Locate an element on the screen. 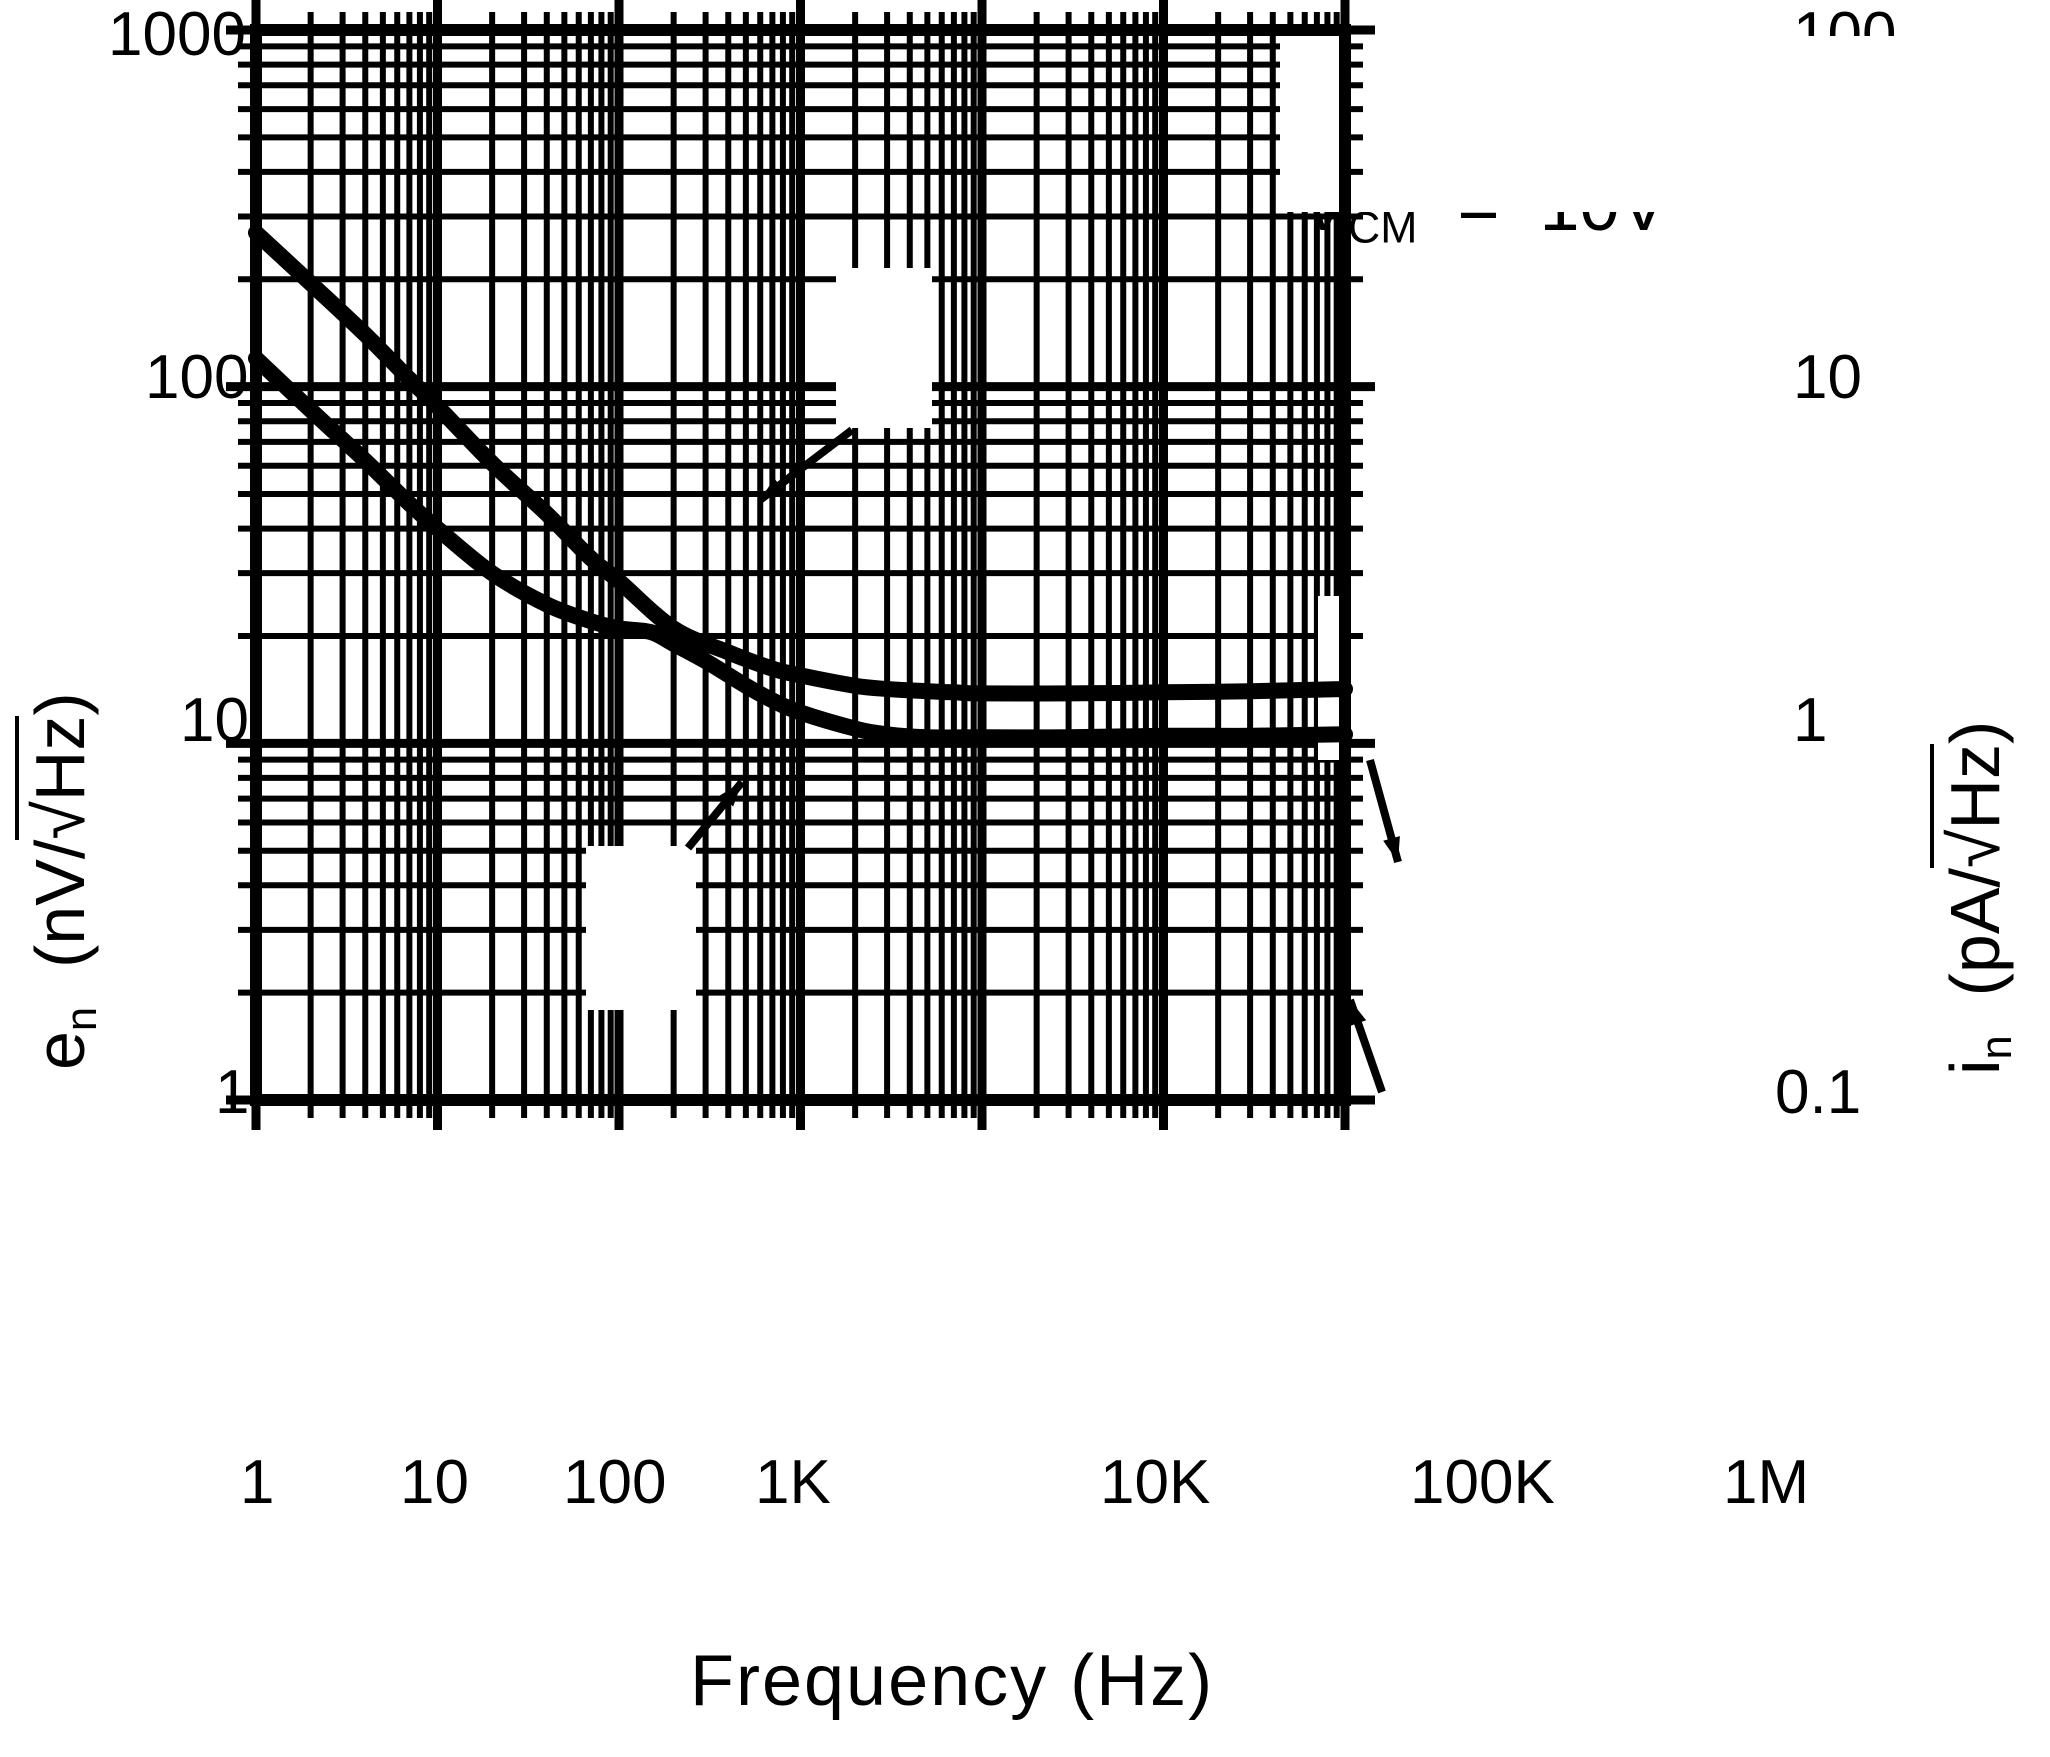 Image resolution: width=2050 pixels, height=1757 pixels. arrow-en-lower-head is located at coordinates (730, 794).